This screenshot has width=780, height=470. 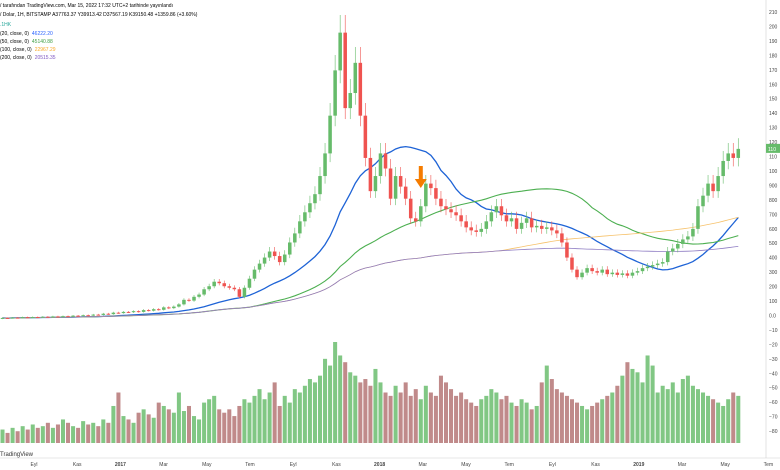 What do you see at coordinates (420, 183) in the screenshot?
I see `annotation-arrow-head` at bounding box center [420, 183].